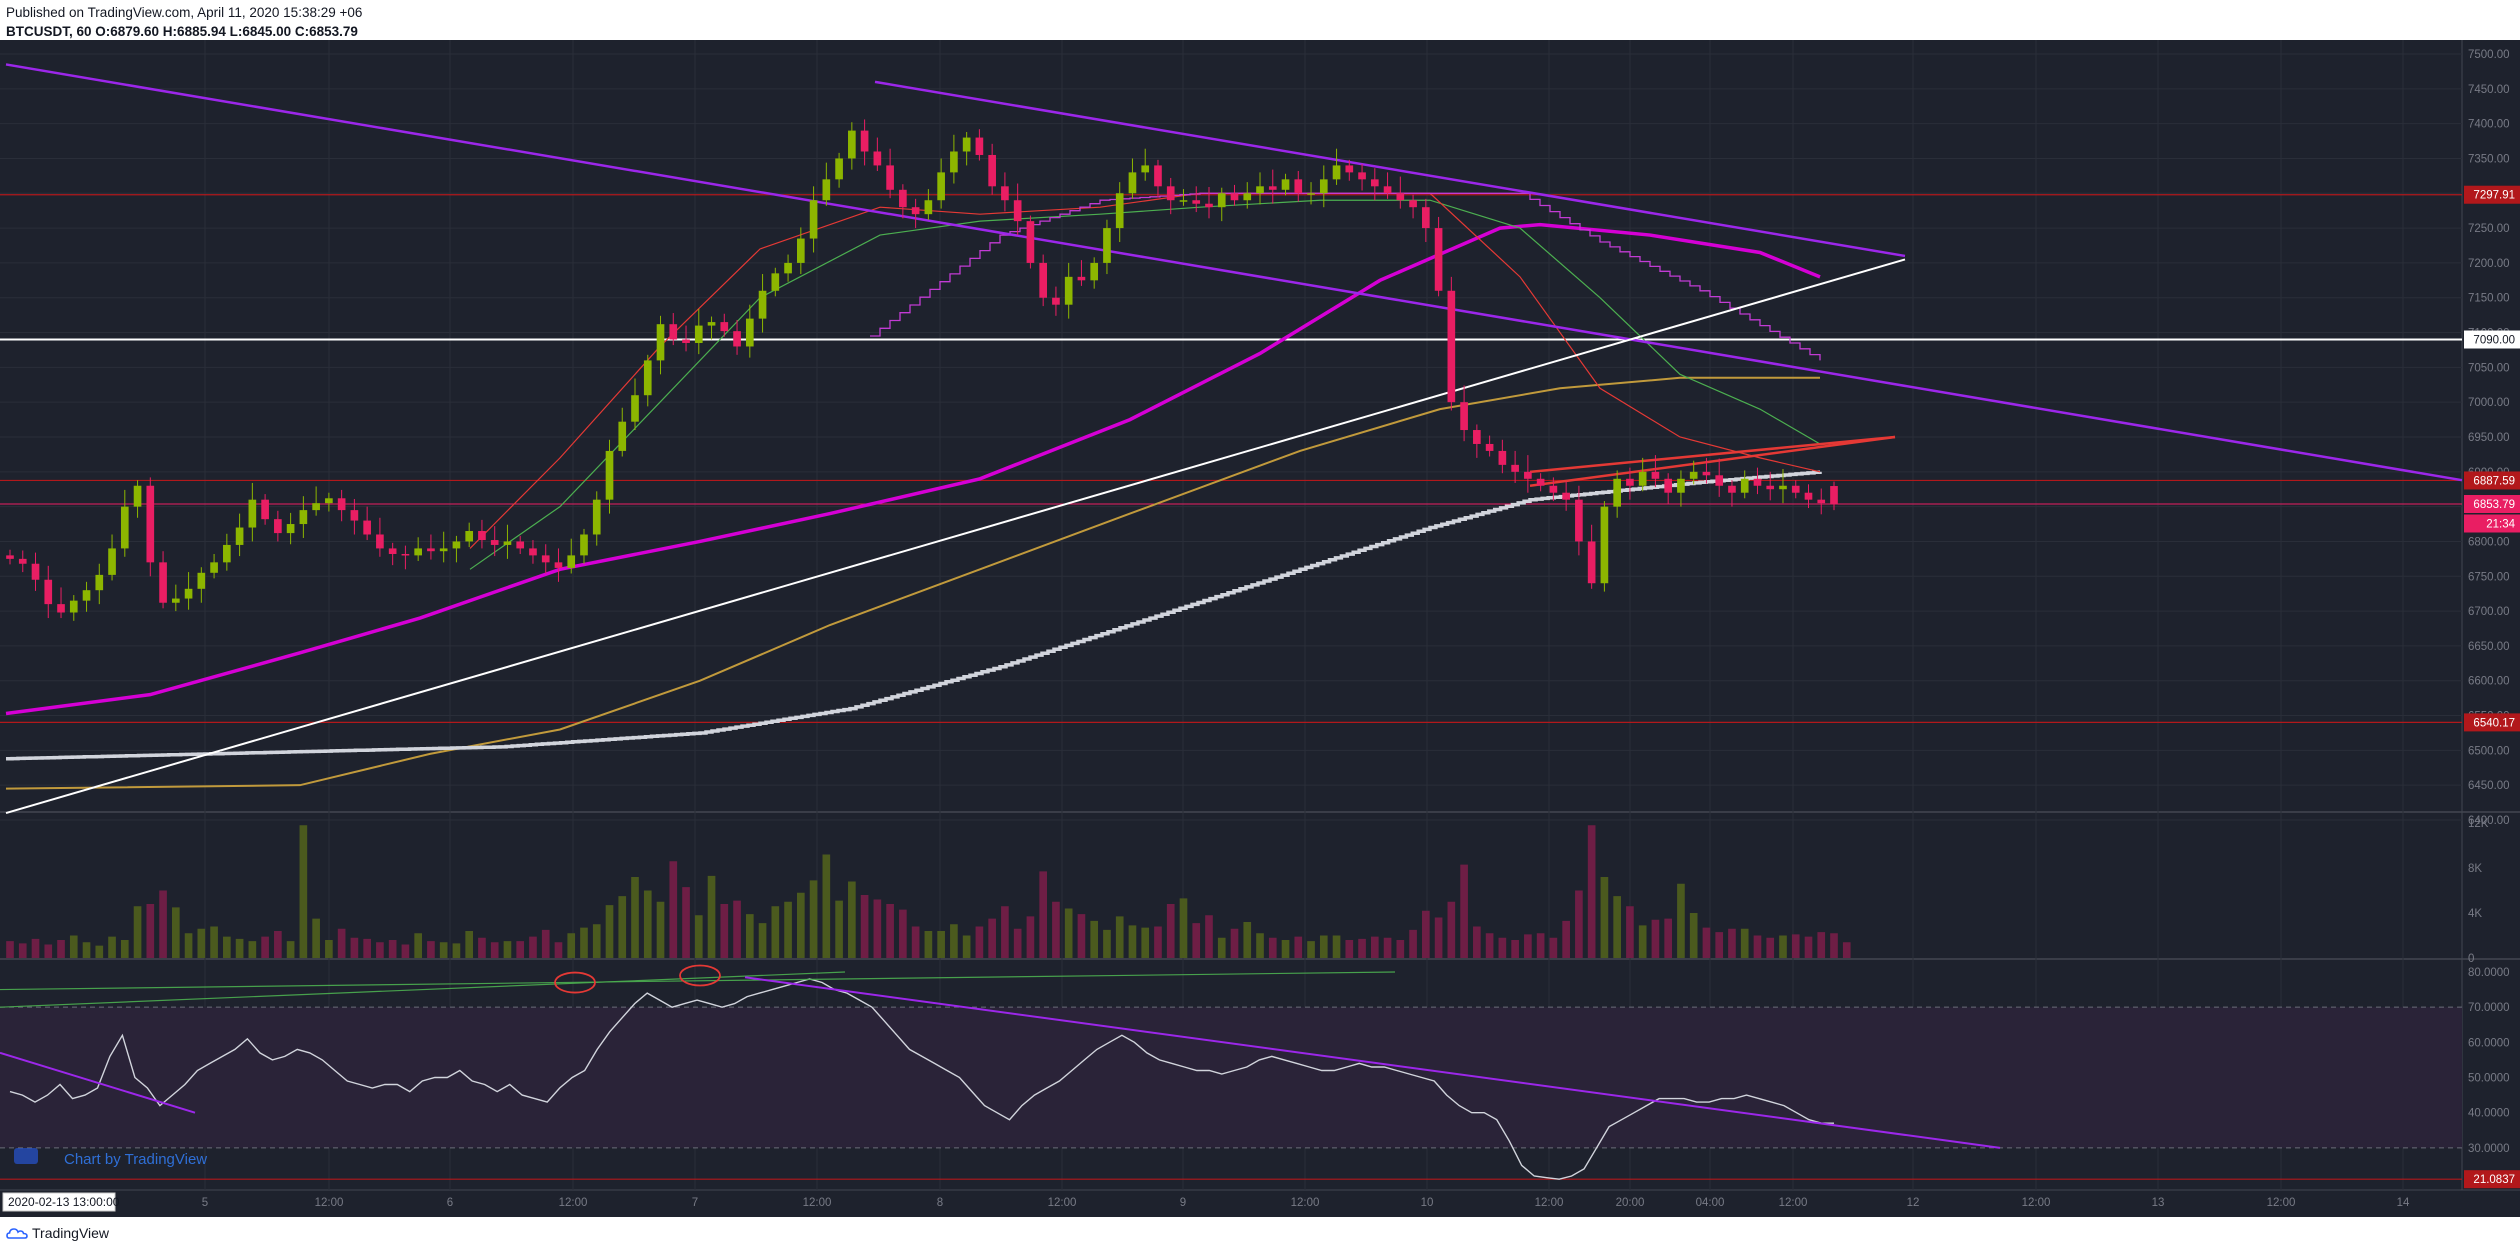 The width and height of the screenshot is (2520, 1247). Describe the element at coordinates (1712, 454) in the screenshot. I see `rising-wedge-line` at that location.